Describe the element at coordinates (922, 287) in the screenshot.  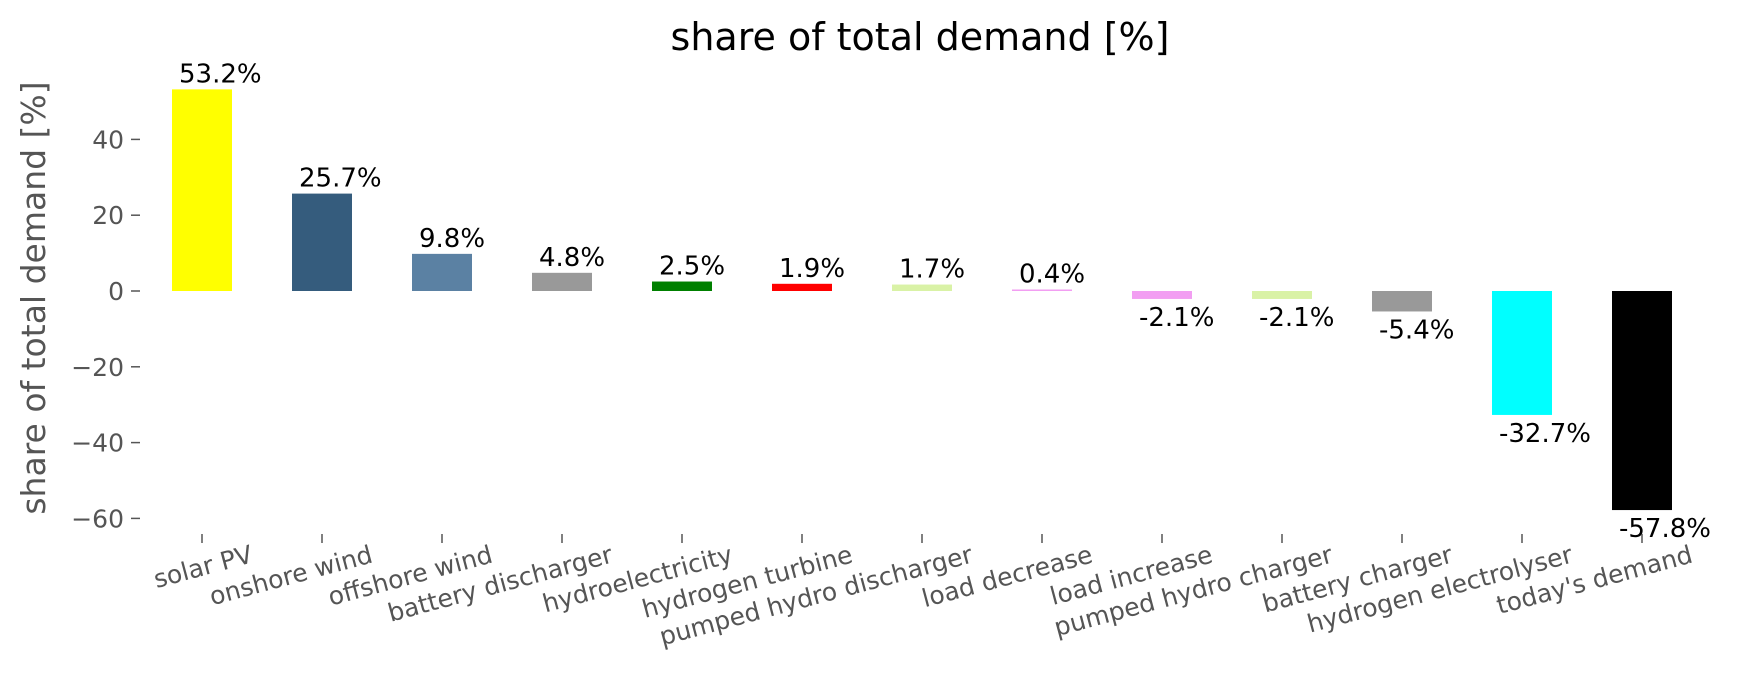
I see `bar-pumped-hydro-discharger` at that location.